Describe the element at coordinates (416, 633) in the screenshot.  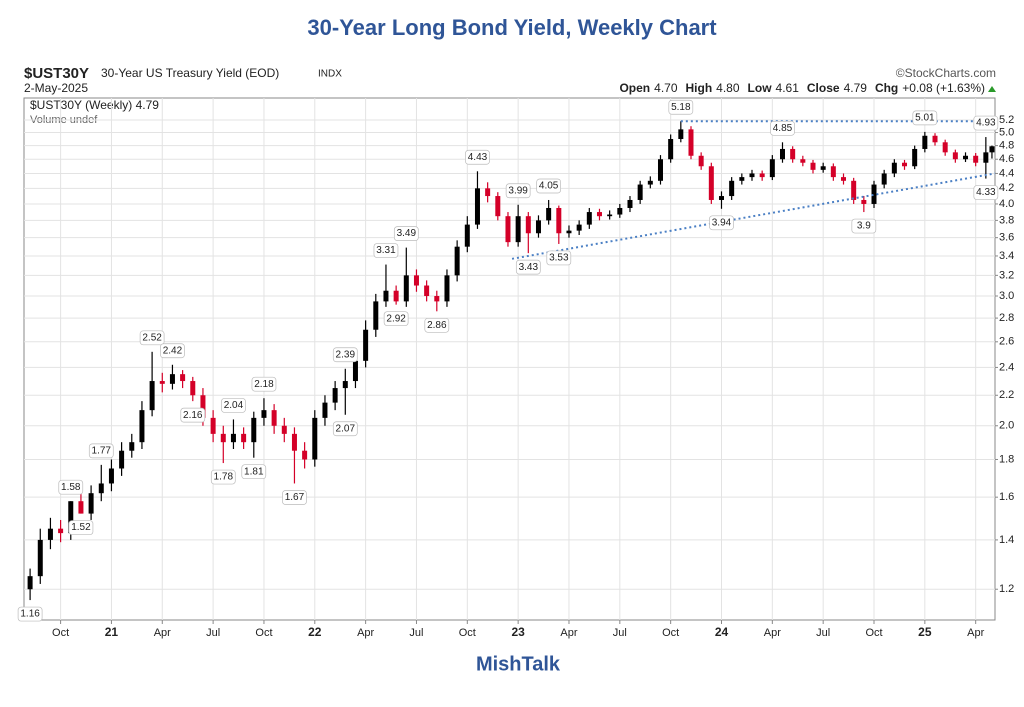
I see `x-tick-label: Jul` at that location.